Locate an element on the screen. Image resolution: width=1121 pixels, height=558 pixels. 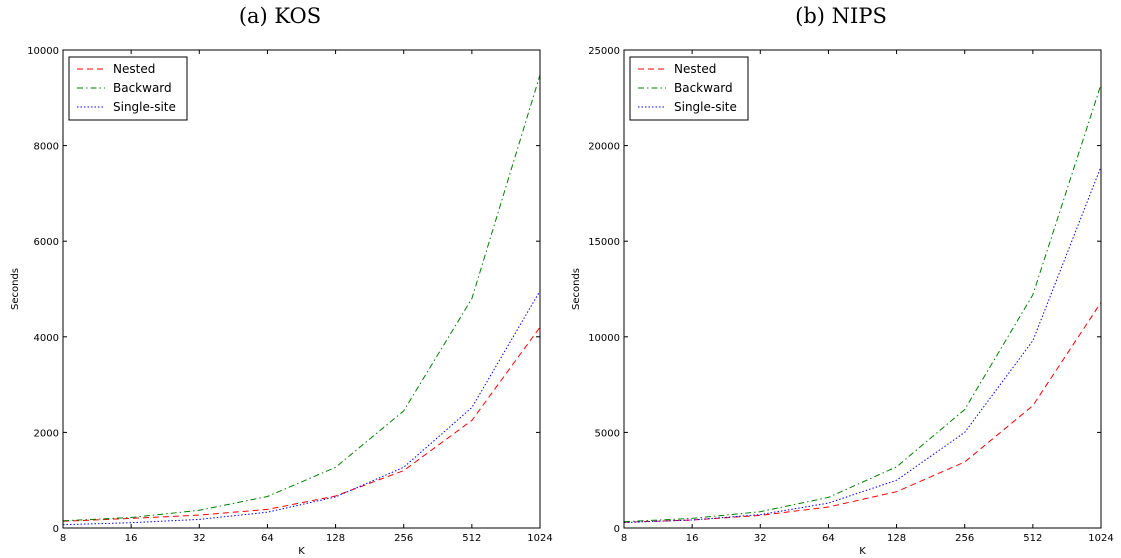
y-tick-label: 5000 is located at coordinates (607, 433).